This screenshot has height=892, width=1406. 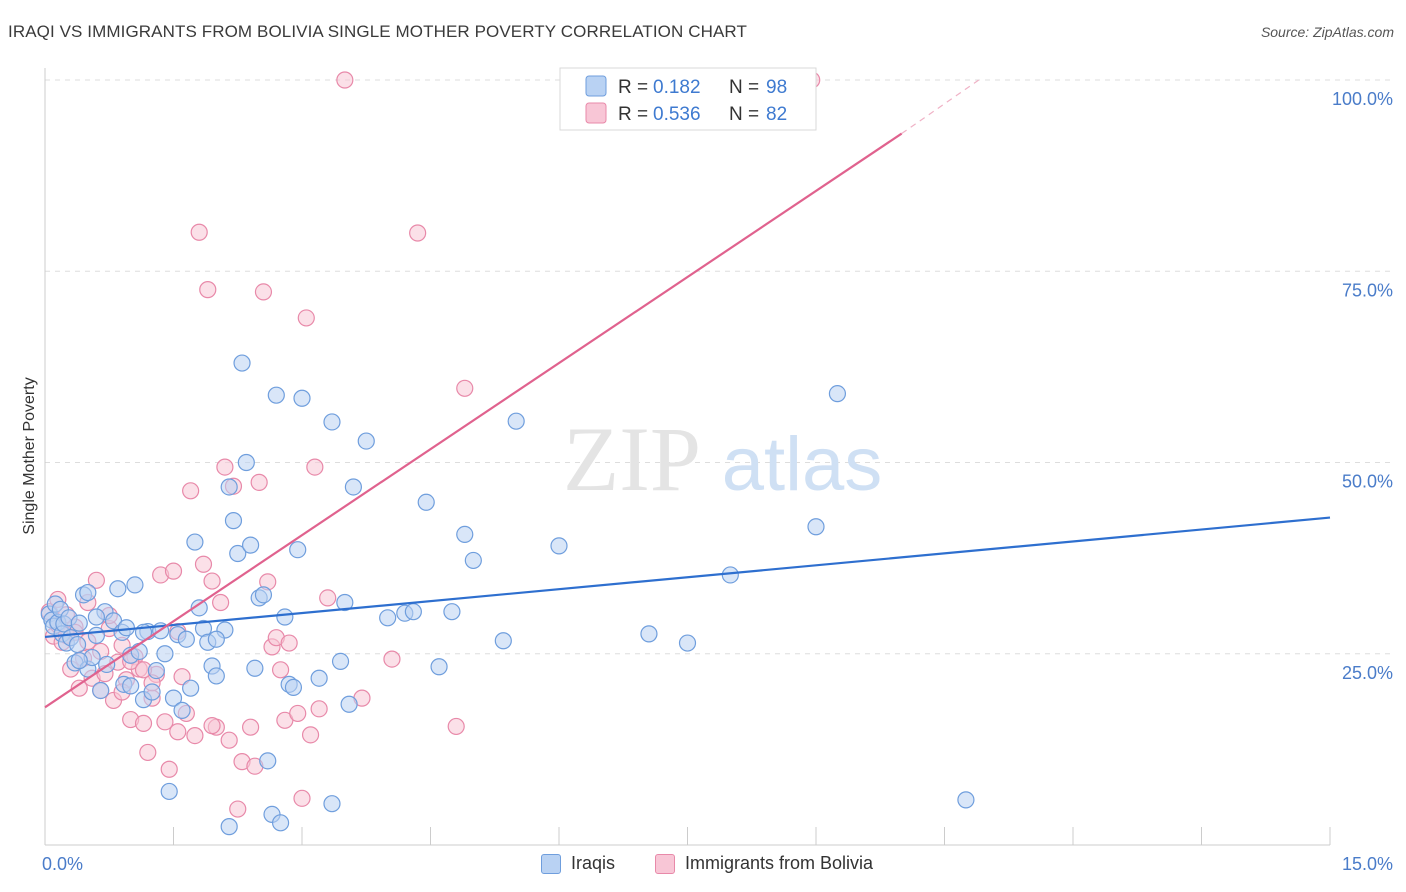 I want to click on x-tick-label-max: 15.0%, so click(x=1367, y=864).